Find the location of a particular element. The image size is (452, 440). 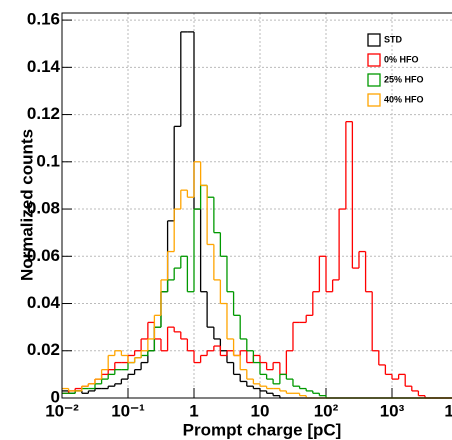

x-tick-label: 10 is located at coordinates (260, 410).